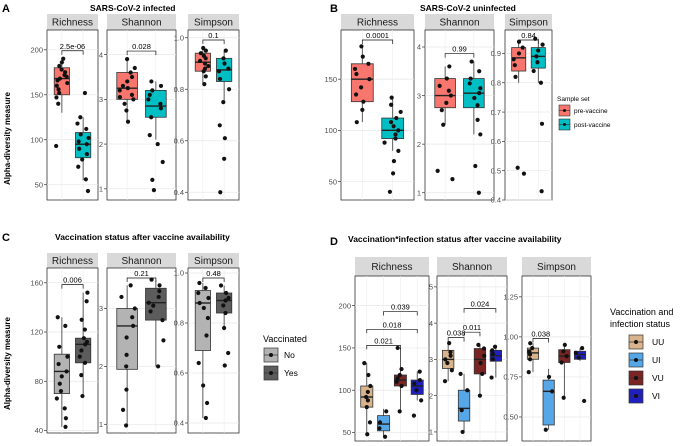  I want to click on tick-label: 3, so click(419, 95).